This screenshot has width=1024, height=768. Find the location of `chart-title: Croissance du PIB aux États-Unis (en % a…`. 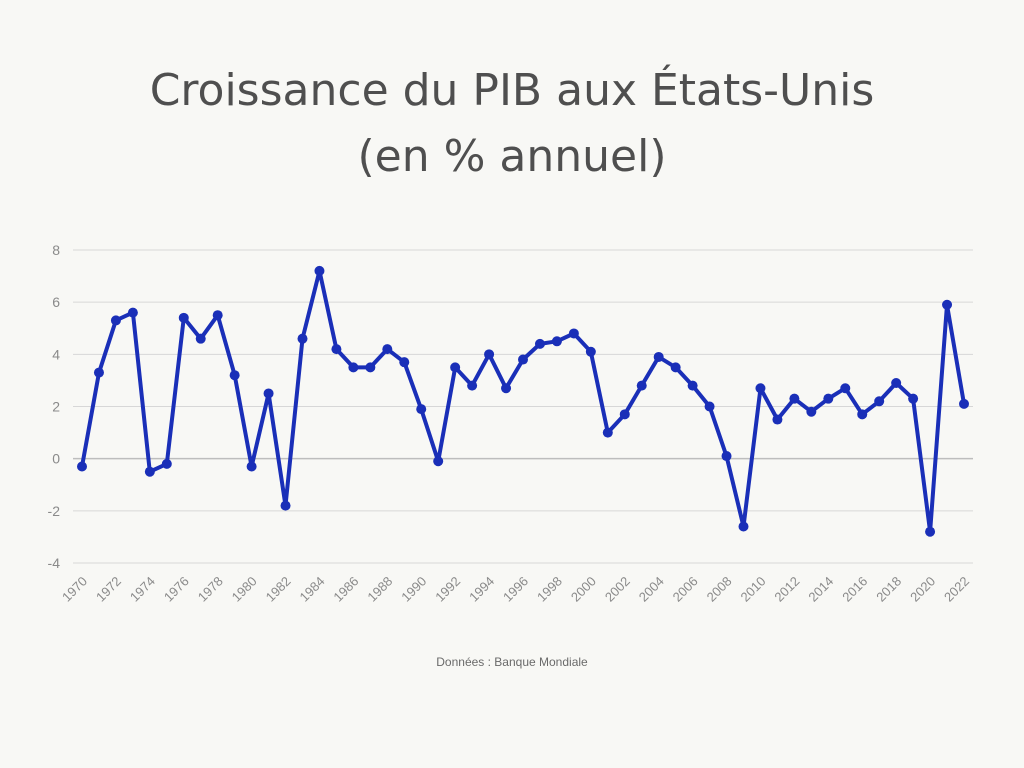

chart-title: Croissance du PIB aux États-Unis (en % a… is located at coordinates (512, 123).